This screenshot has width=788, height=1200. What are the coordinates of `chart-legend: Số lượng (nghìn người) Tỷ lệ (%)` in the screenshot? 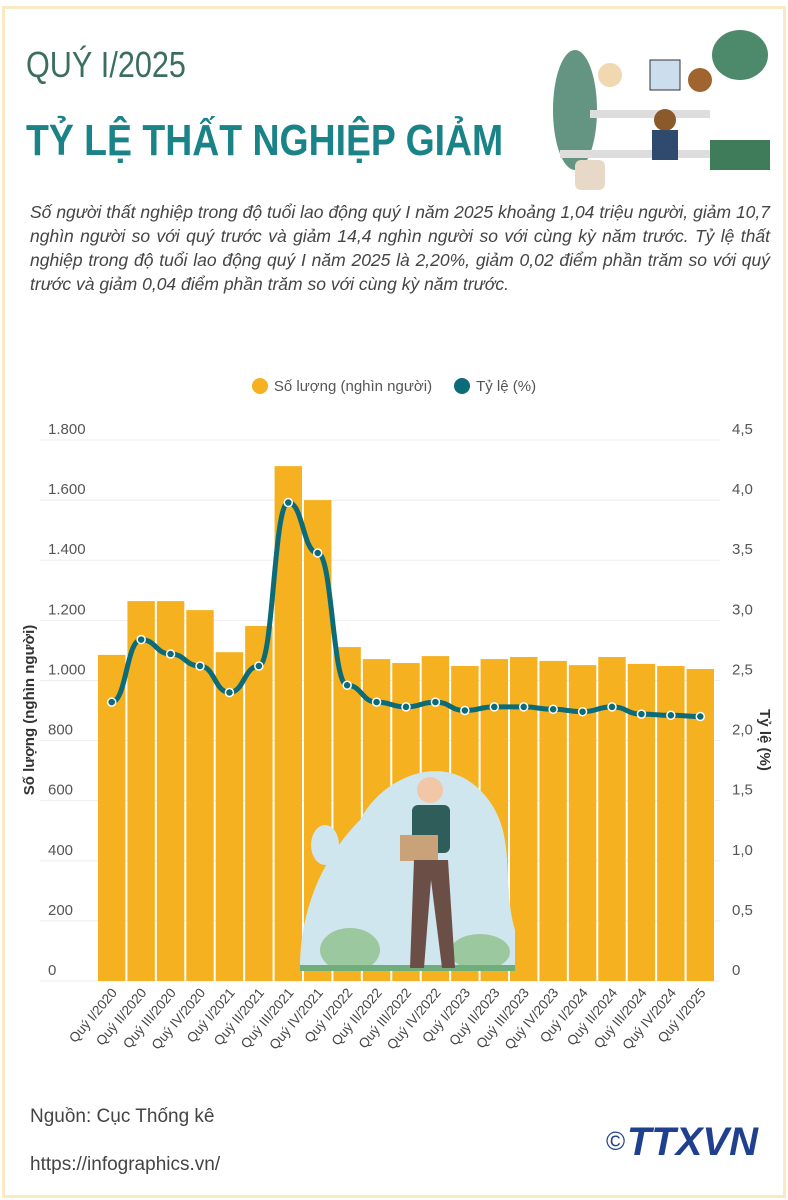 It's located at (394, 386).